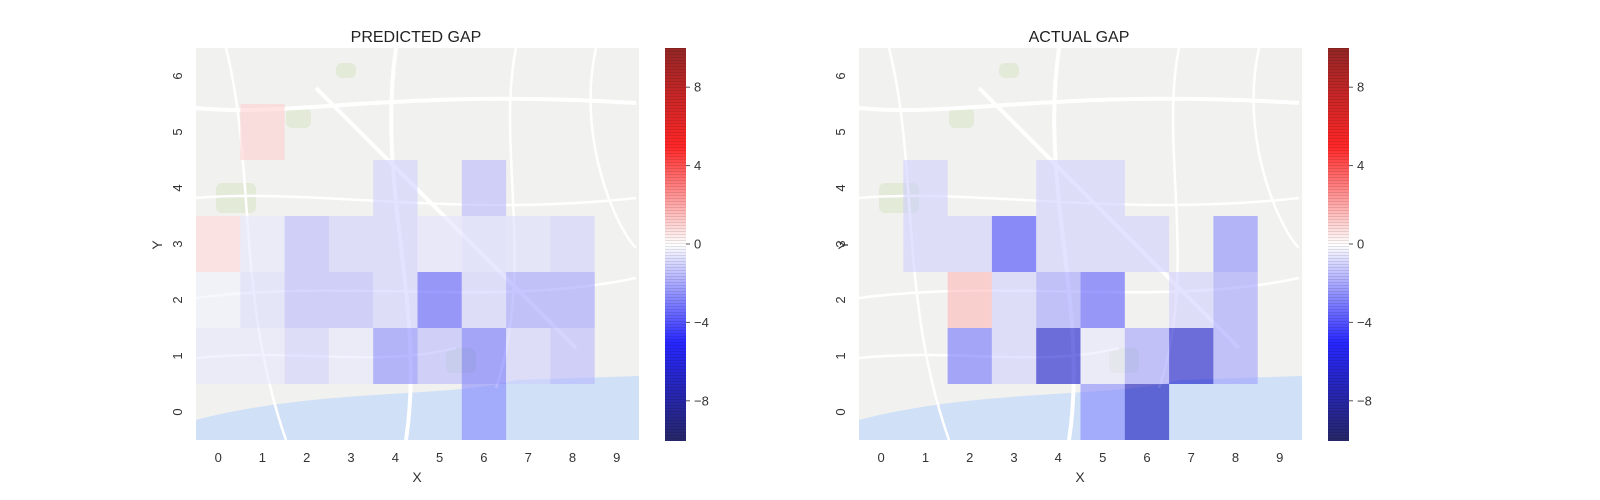 The height and width of the screenshot is (500, 1600). What do you see at coordinates (416, 37) in the screenshot?
I see `chart-title: PREDICTED GAP` at bounding box center [416, 37].